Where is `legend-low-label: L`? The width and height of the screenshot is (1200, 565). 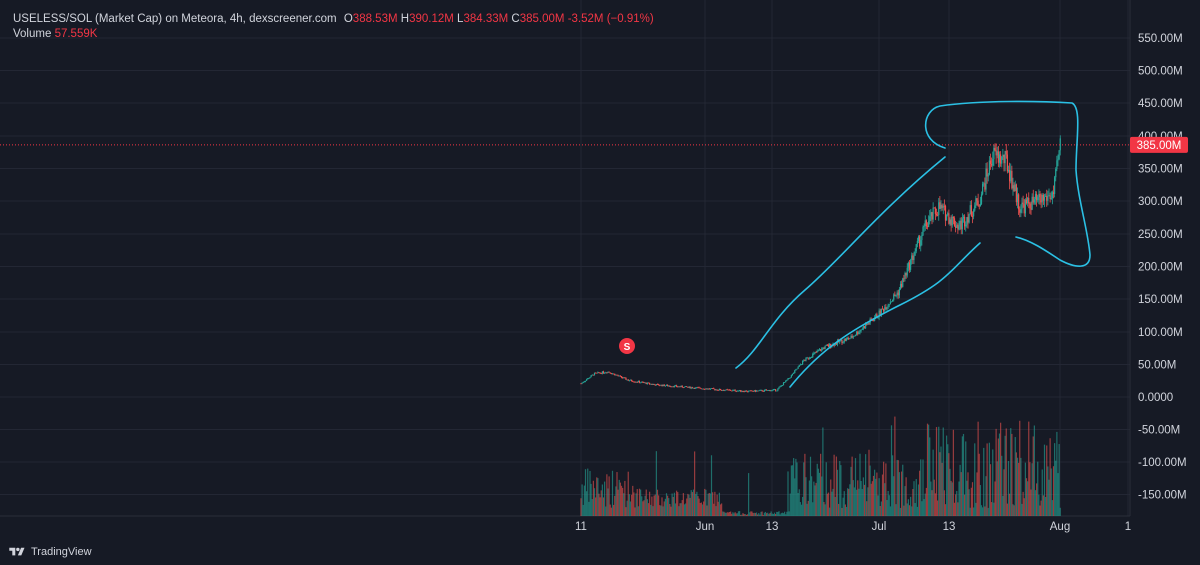 legend-low-label: L is located at coordinates (460, 19).